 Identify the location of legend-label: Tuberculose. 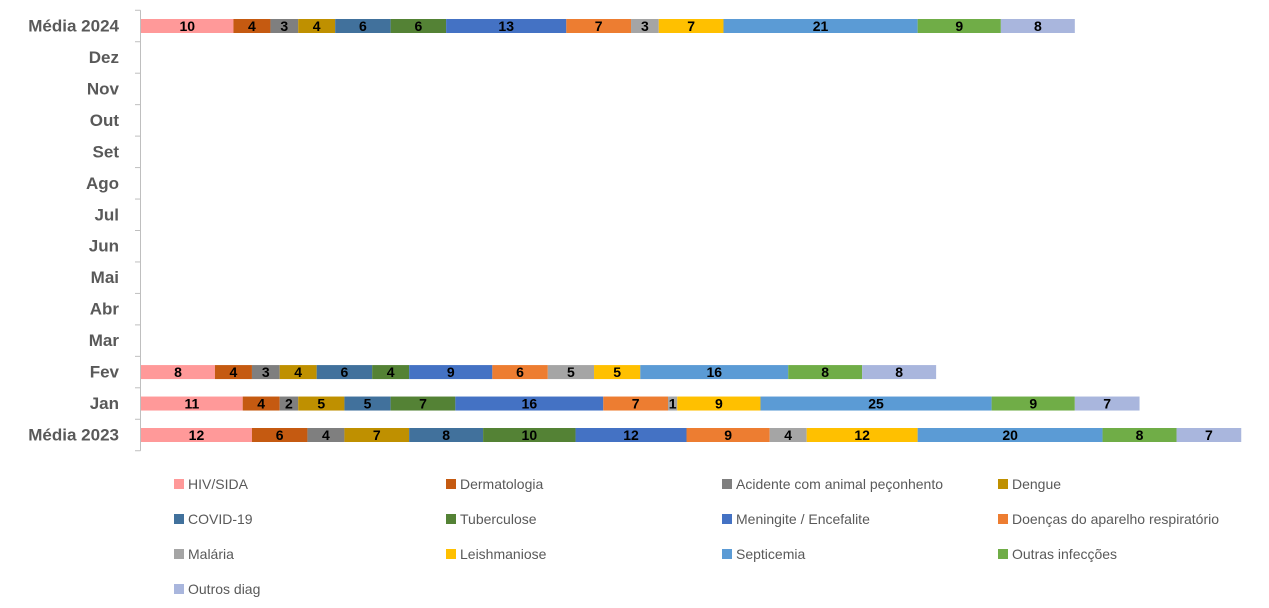
(498, 519).